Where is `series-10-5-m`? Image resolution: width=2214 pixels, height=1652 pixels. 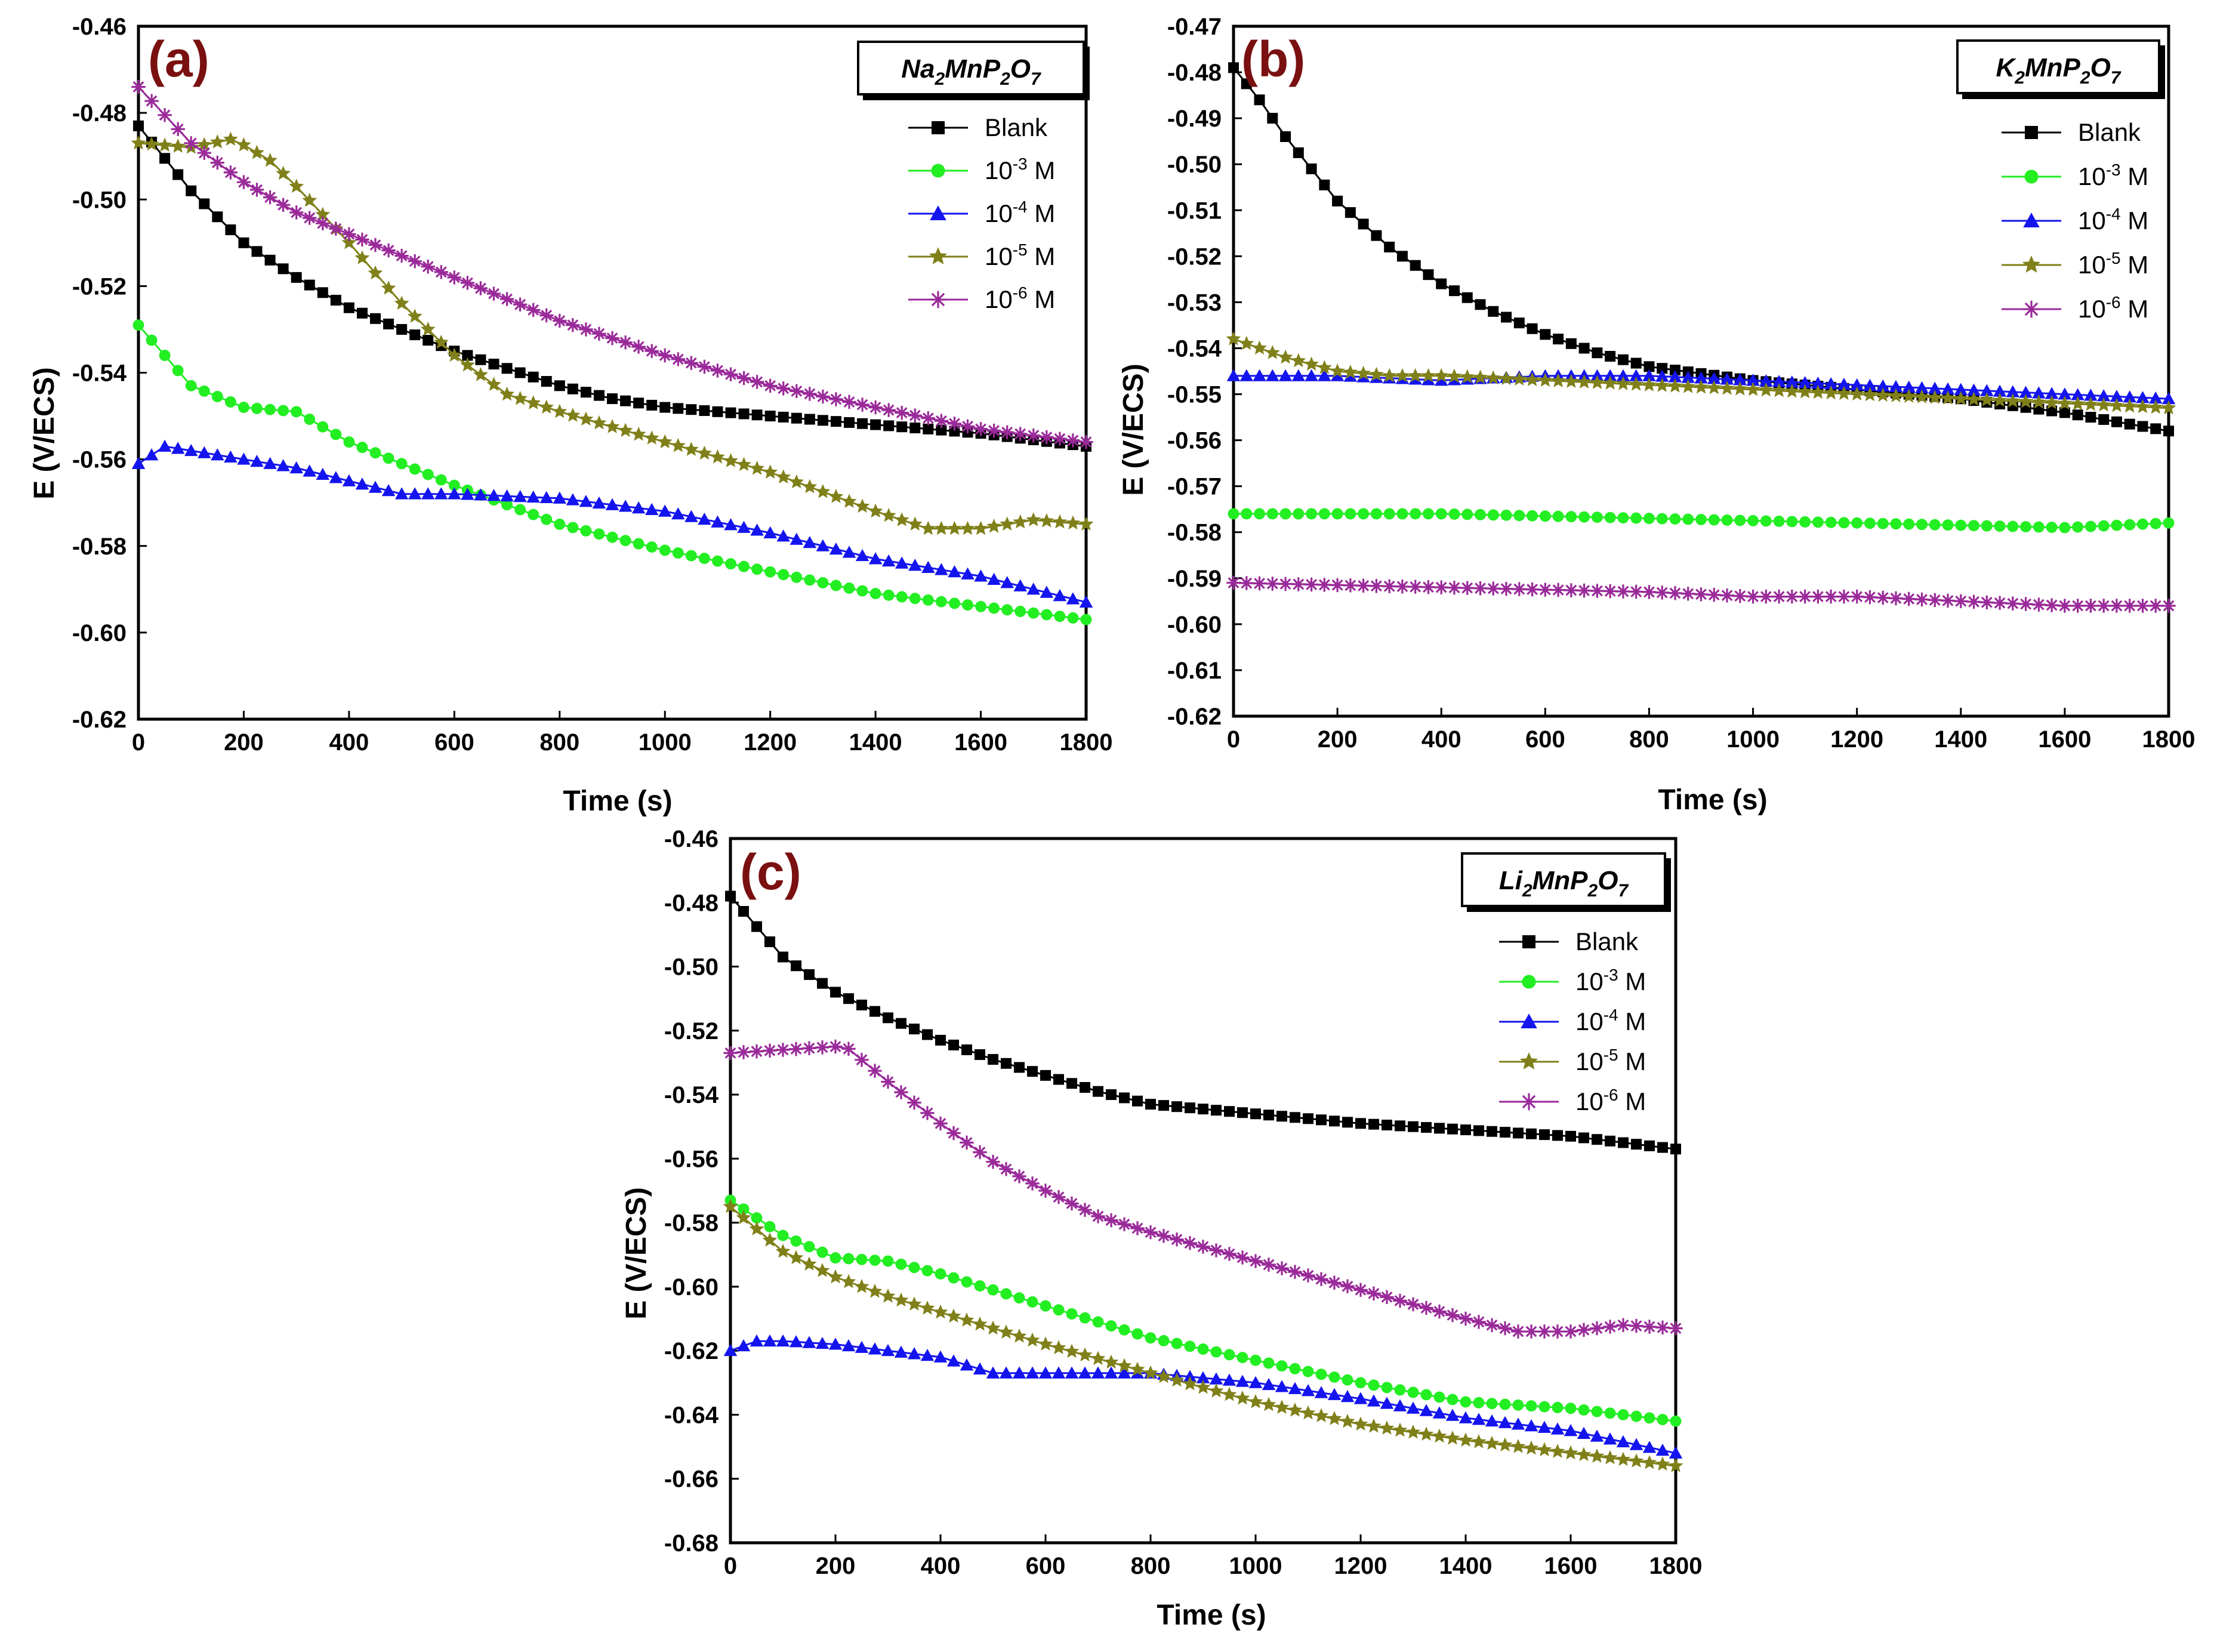
series-10-5-m is located at coordinates (1203, 1335).